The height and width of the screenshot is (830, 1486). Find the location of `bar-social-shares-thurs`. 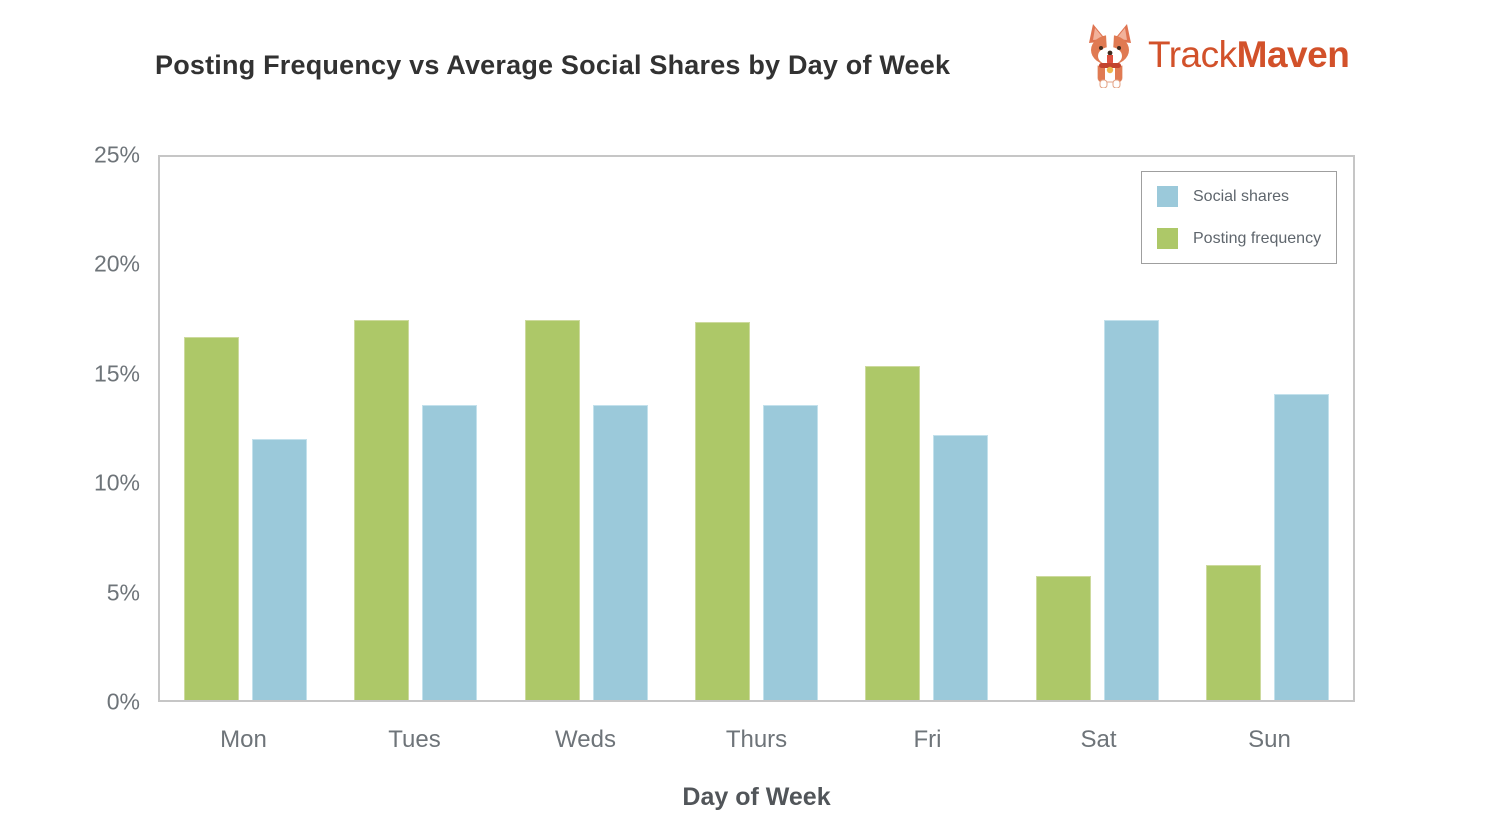

bar-social-shares-thurs is located at coordinates (790, 552).